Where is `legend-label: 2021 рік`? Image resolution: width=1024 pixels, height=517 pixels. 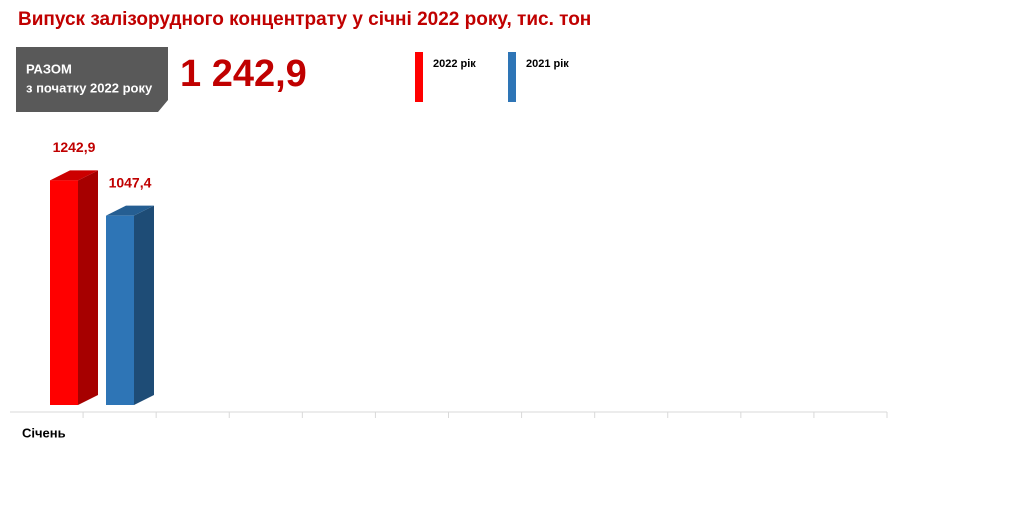
legend-label: 2021 рік is located at coordinates (547, 64).